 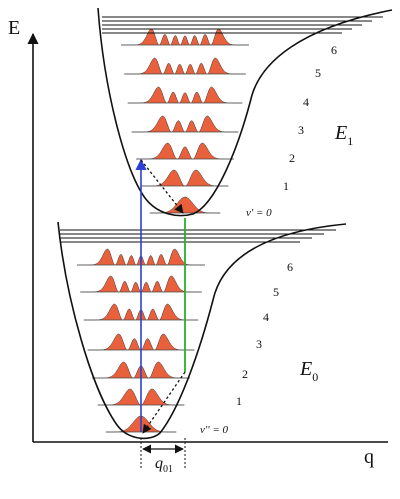 I want to click on upper-level-labels: 6 5 4 3 2 1 v' = 0, so click(x=291, y=131).